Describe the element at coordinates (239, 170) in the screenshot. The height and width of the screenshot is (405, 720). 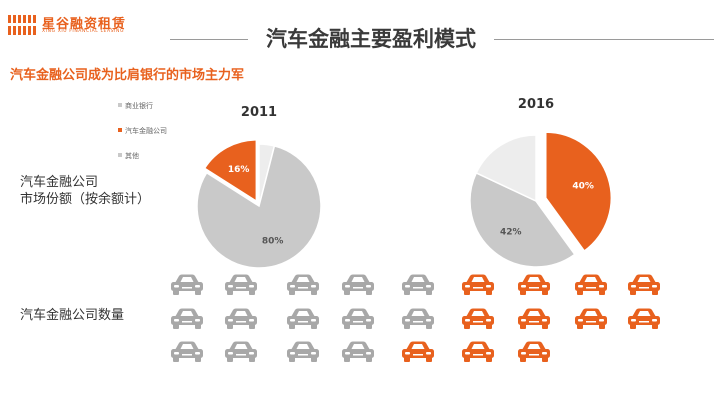
I see `pie-label-2011-1: 16%` at that location.